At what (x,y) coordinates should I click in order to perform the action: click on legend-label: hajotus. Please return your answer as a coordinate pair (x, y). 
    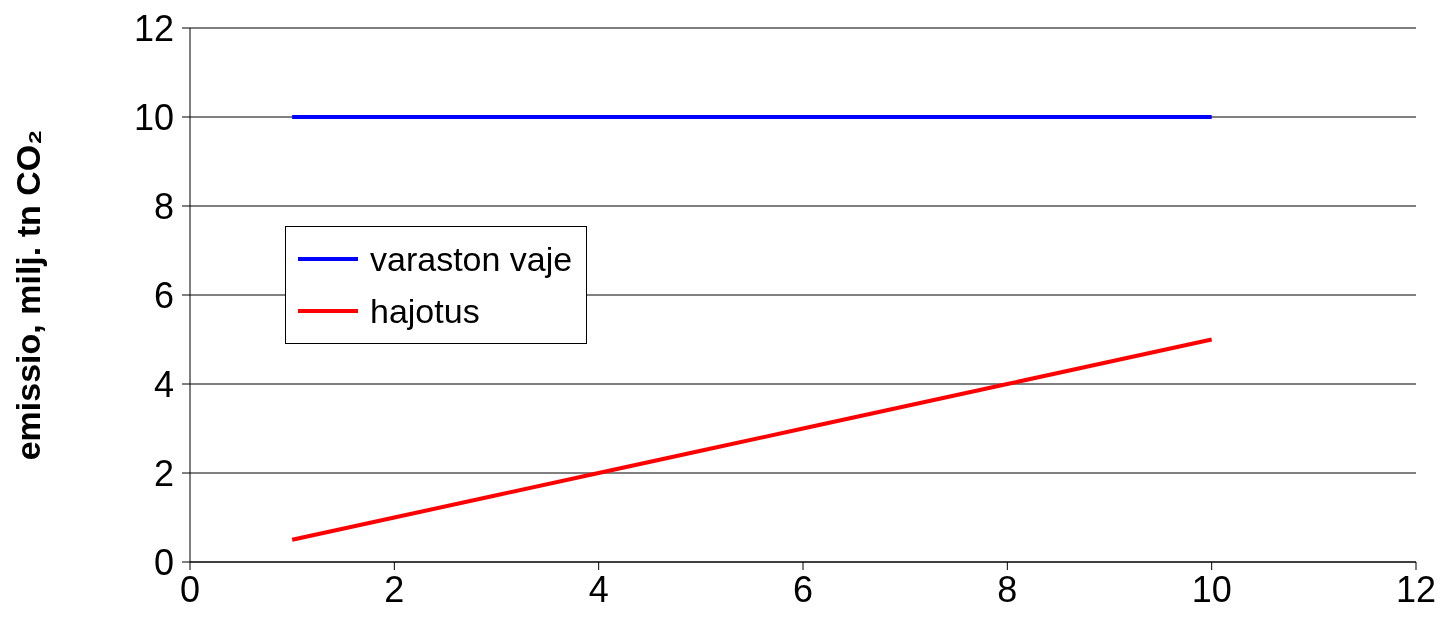
    Looking at the image, I should click on (425, 311).